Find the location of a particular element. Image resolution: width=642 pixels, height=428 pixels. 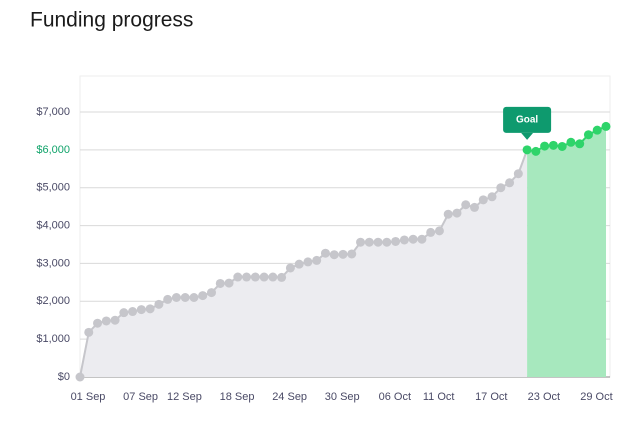

y-tick-label: $2,000 is located at coordinates (53, 301).